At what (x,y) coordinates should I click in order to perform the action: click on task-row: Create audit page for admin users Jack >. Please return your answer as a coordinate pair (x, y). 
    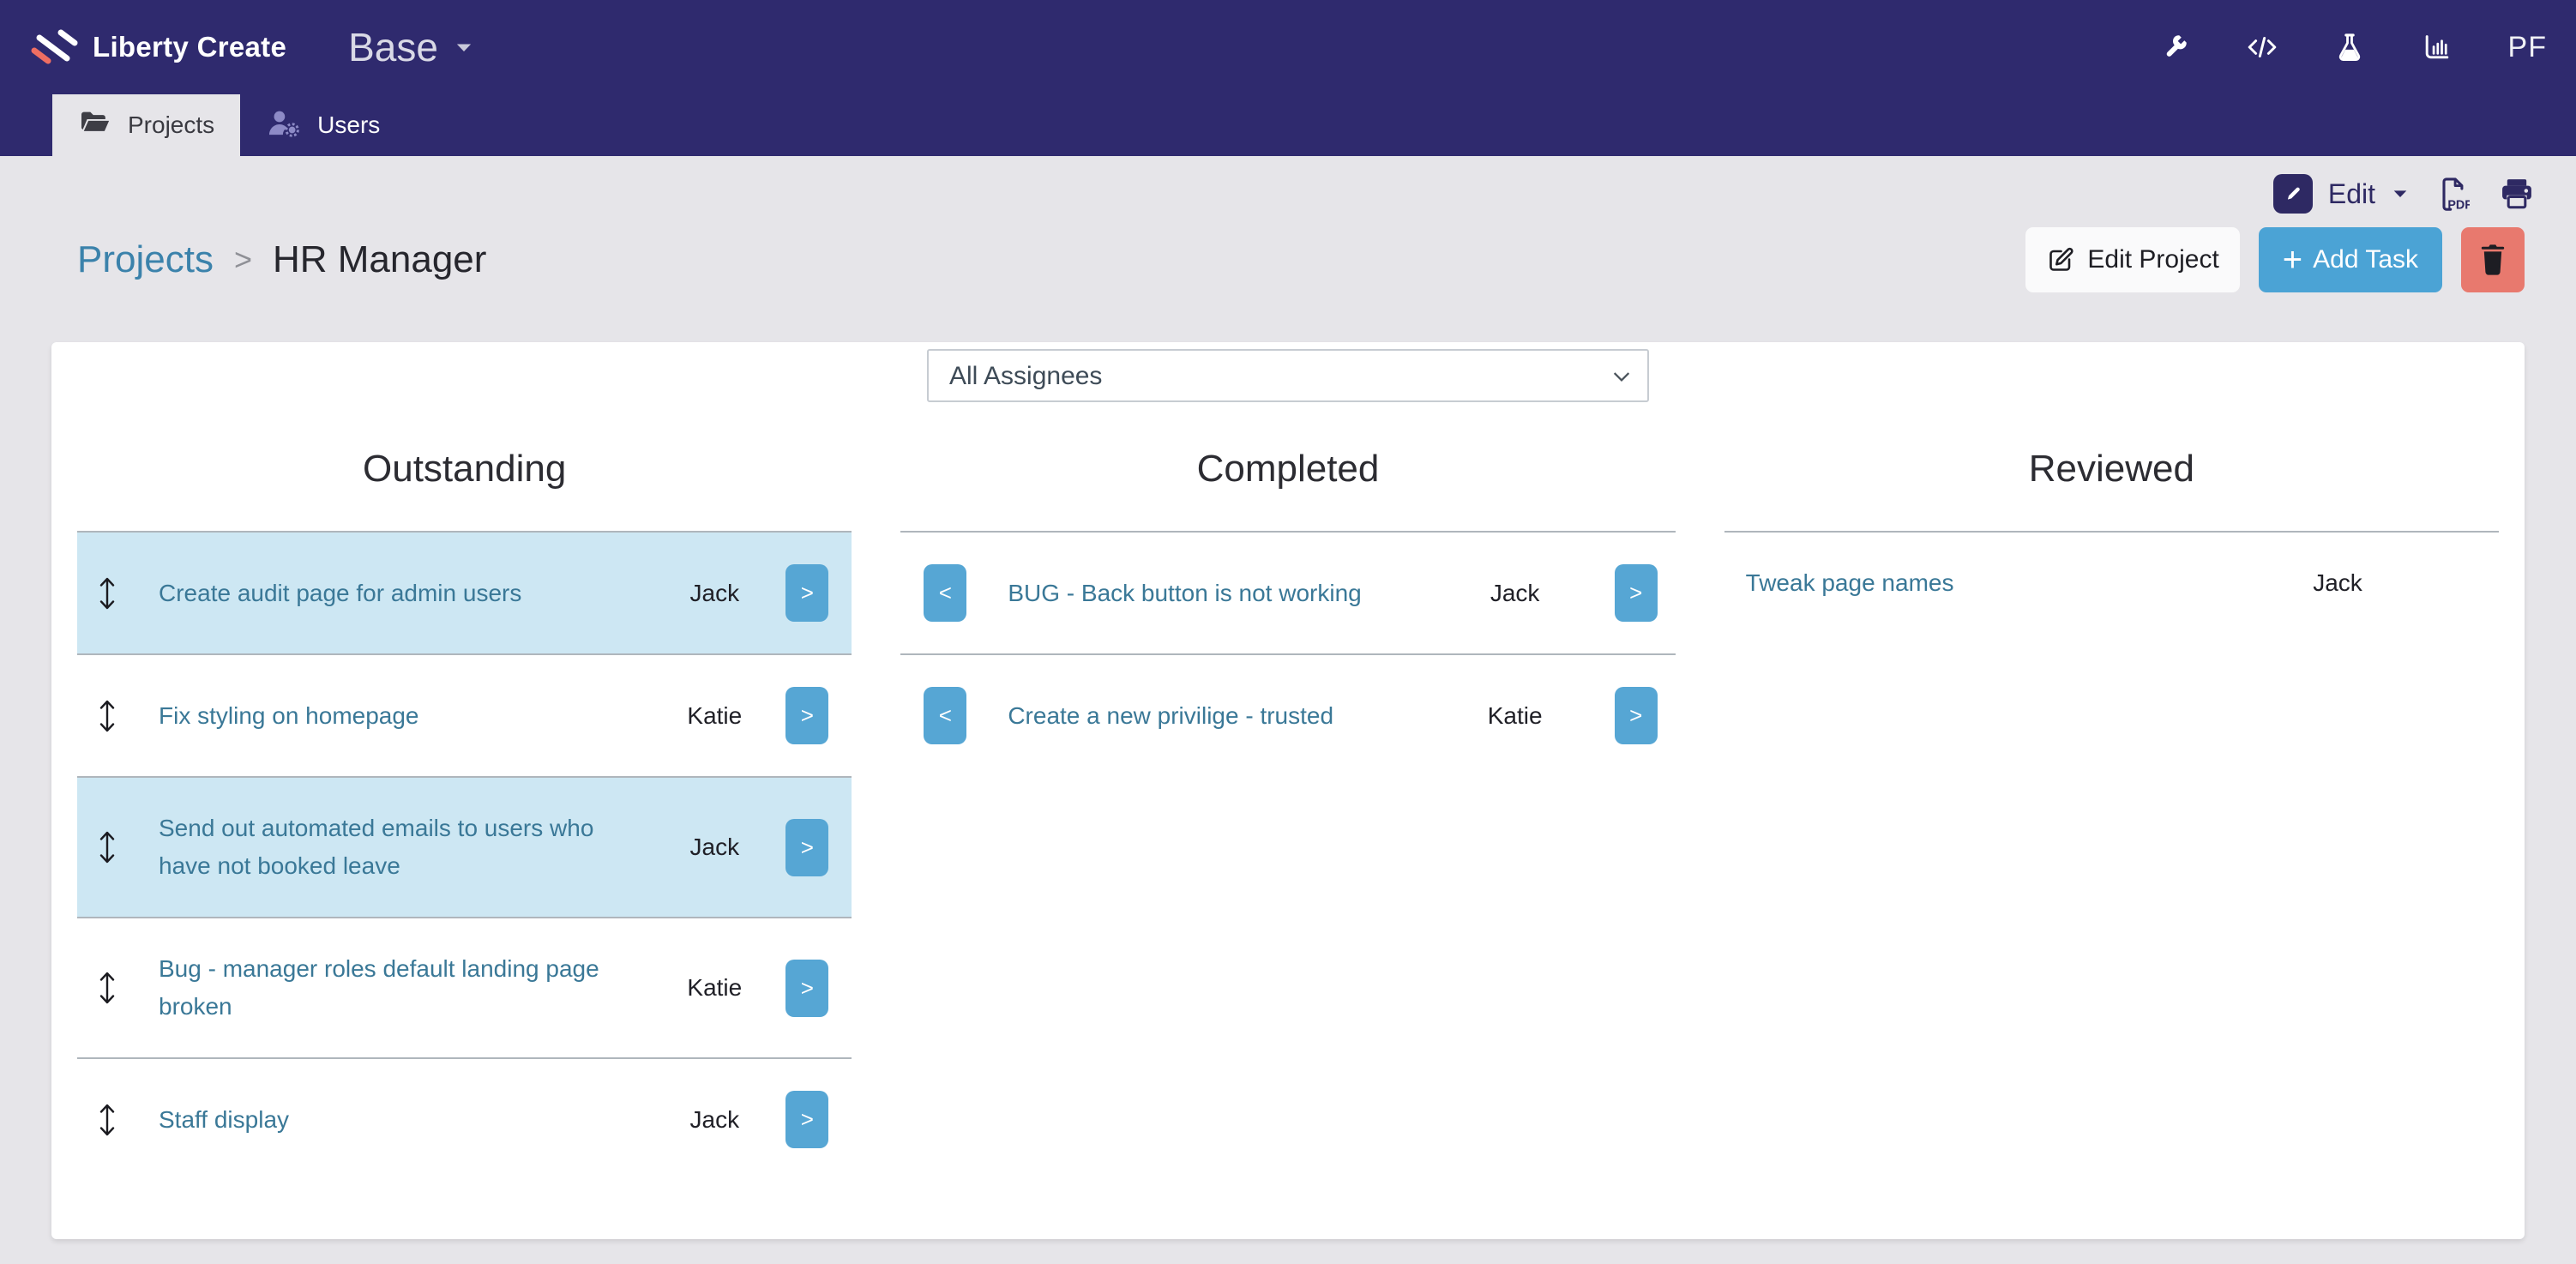
    Looking at the image, I should click on (465, 592).